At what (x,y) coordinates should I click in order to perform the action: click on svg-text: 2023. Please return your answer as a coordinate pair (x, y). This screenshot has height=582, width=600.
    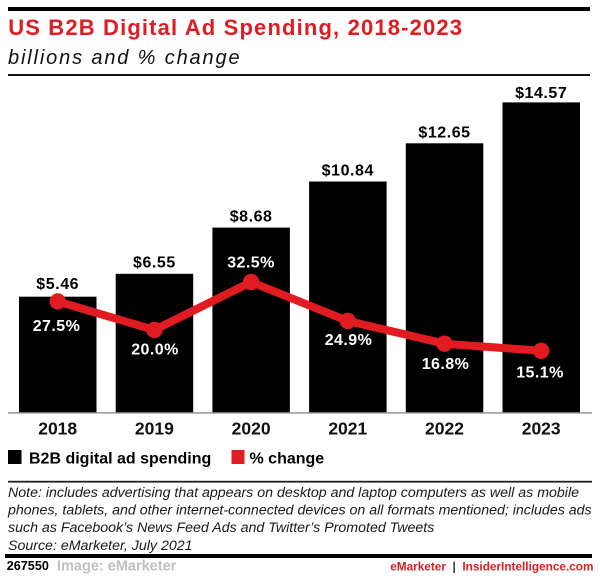
    Looking at the image, I should click on (541, 429).